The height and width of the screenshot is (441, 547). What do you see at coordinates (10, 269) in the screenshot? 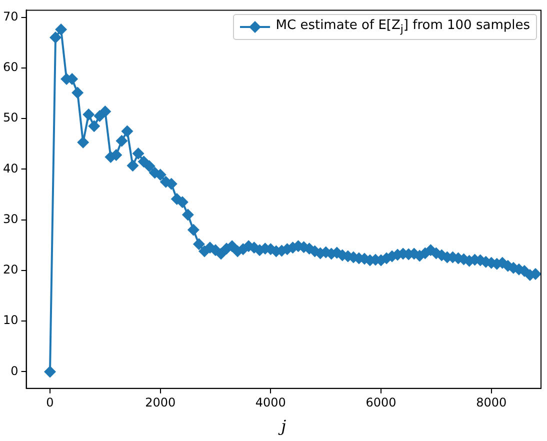
I see `y-tick-label: 20` at bounding box center [10, 269].